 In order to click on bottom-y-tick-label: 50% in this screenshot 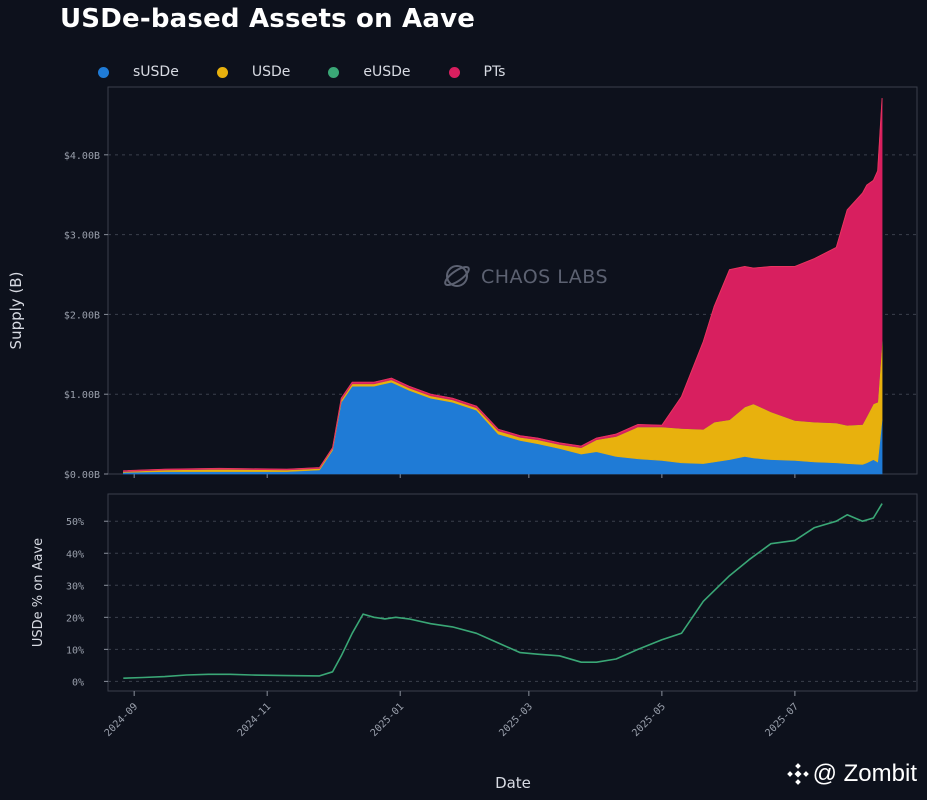, I will do `click(75, 522)`.